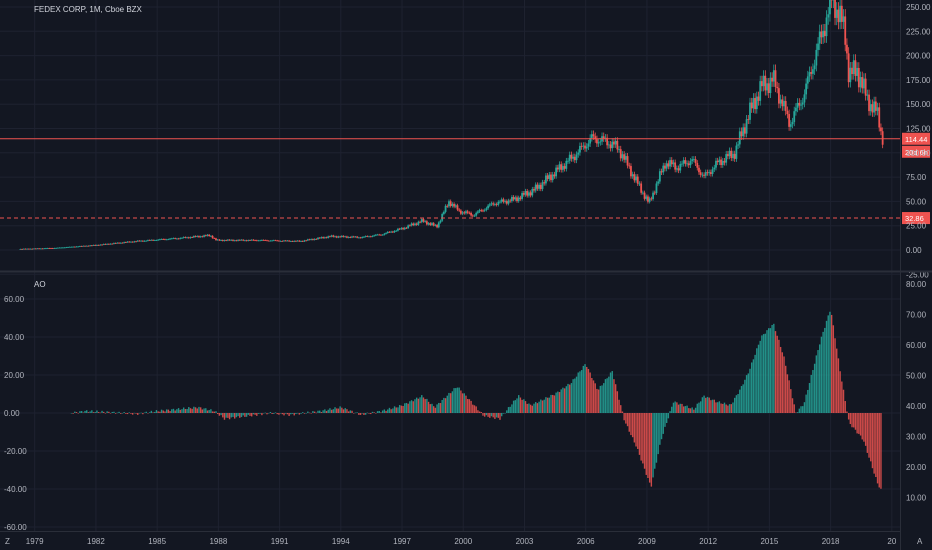 The image size is (932, 550). Describe the element at coordinates (831, 541) in the screenshot. I see `time-axis-tick: 2018` at that location.